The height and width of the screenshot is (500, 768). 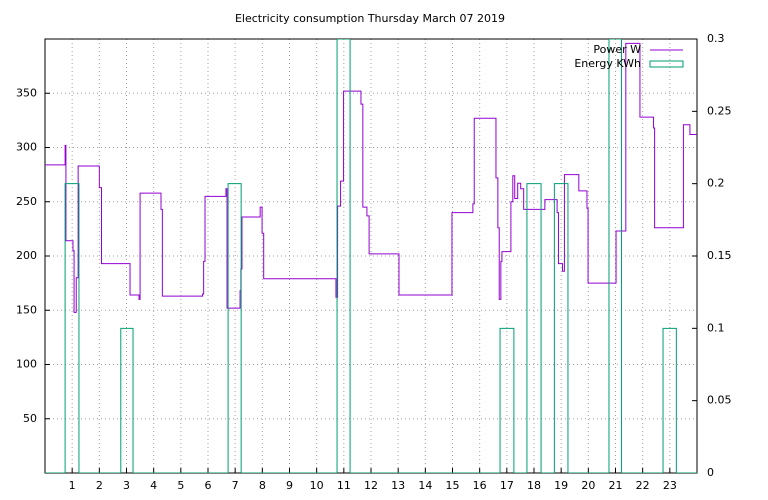 I want to click on x-tick-label: 16, so click(x=480, y=485).